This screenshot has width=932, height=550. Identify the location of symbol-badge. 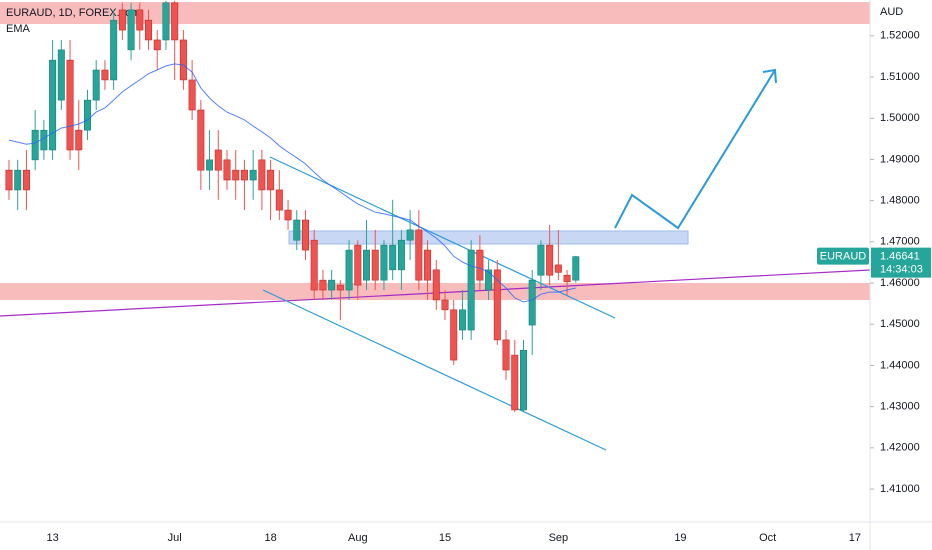
(843, 256).